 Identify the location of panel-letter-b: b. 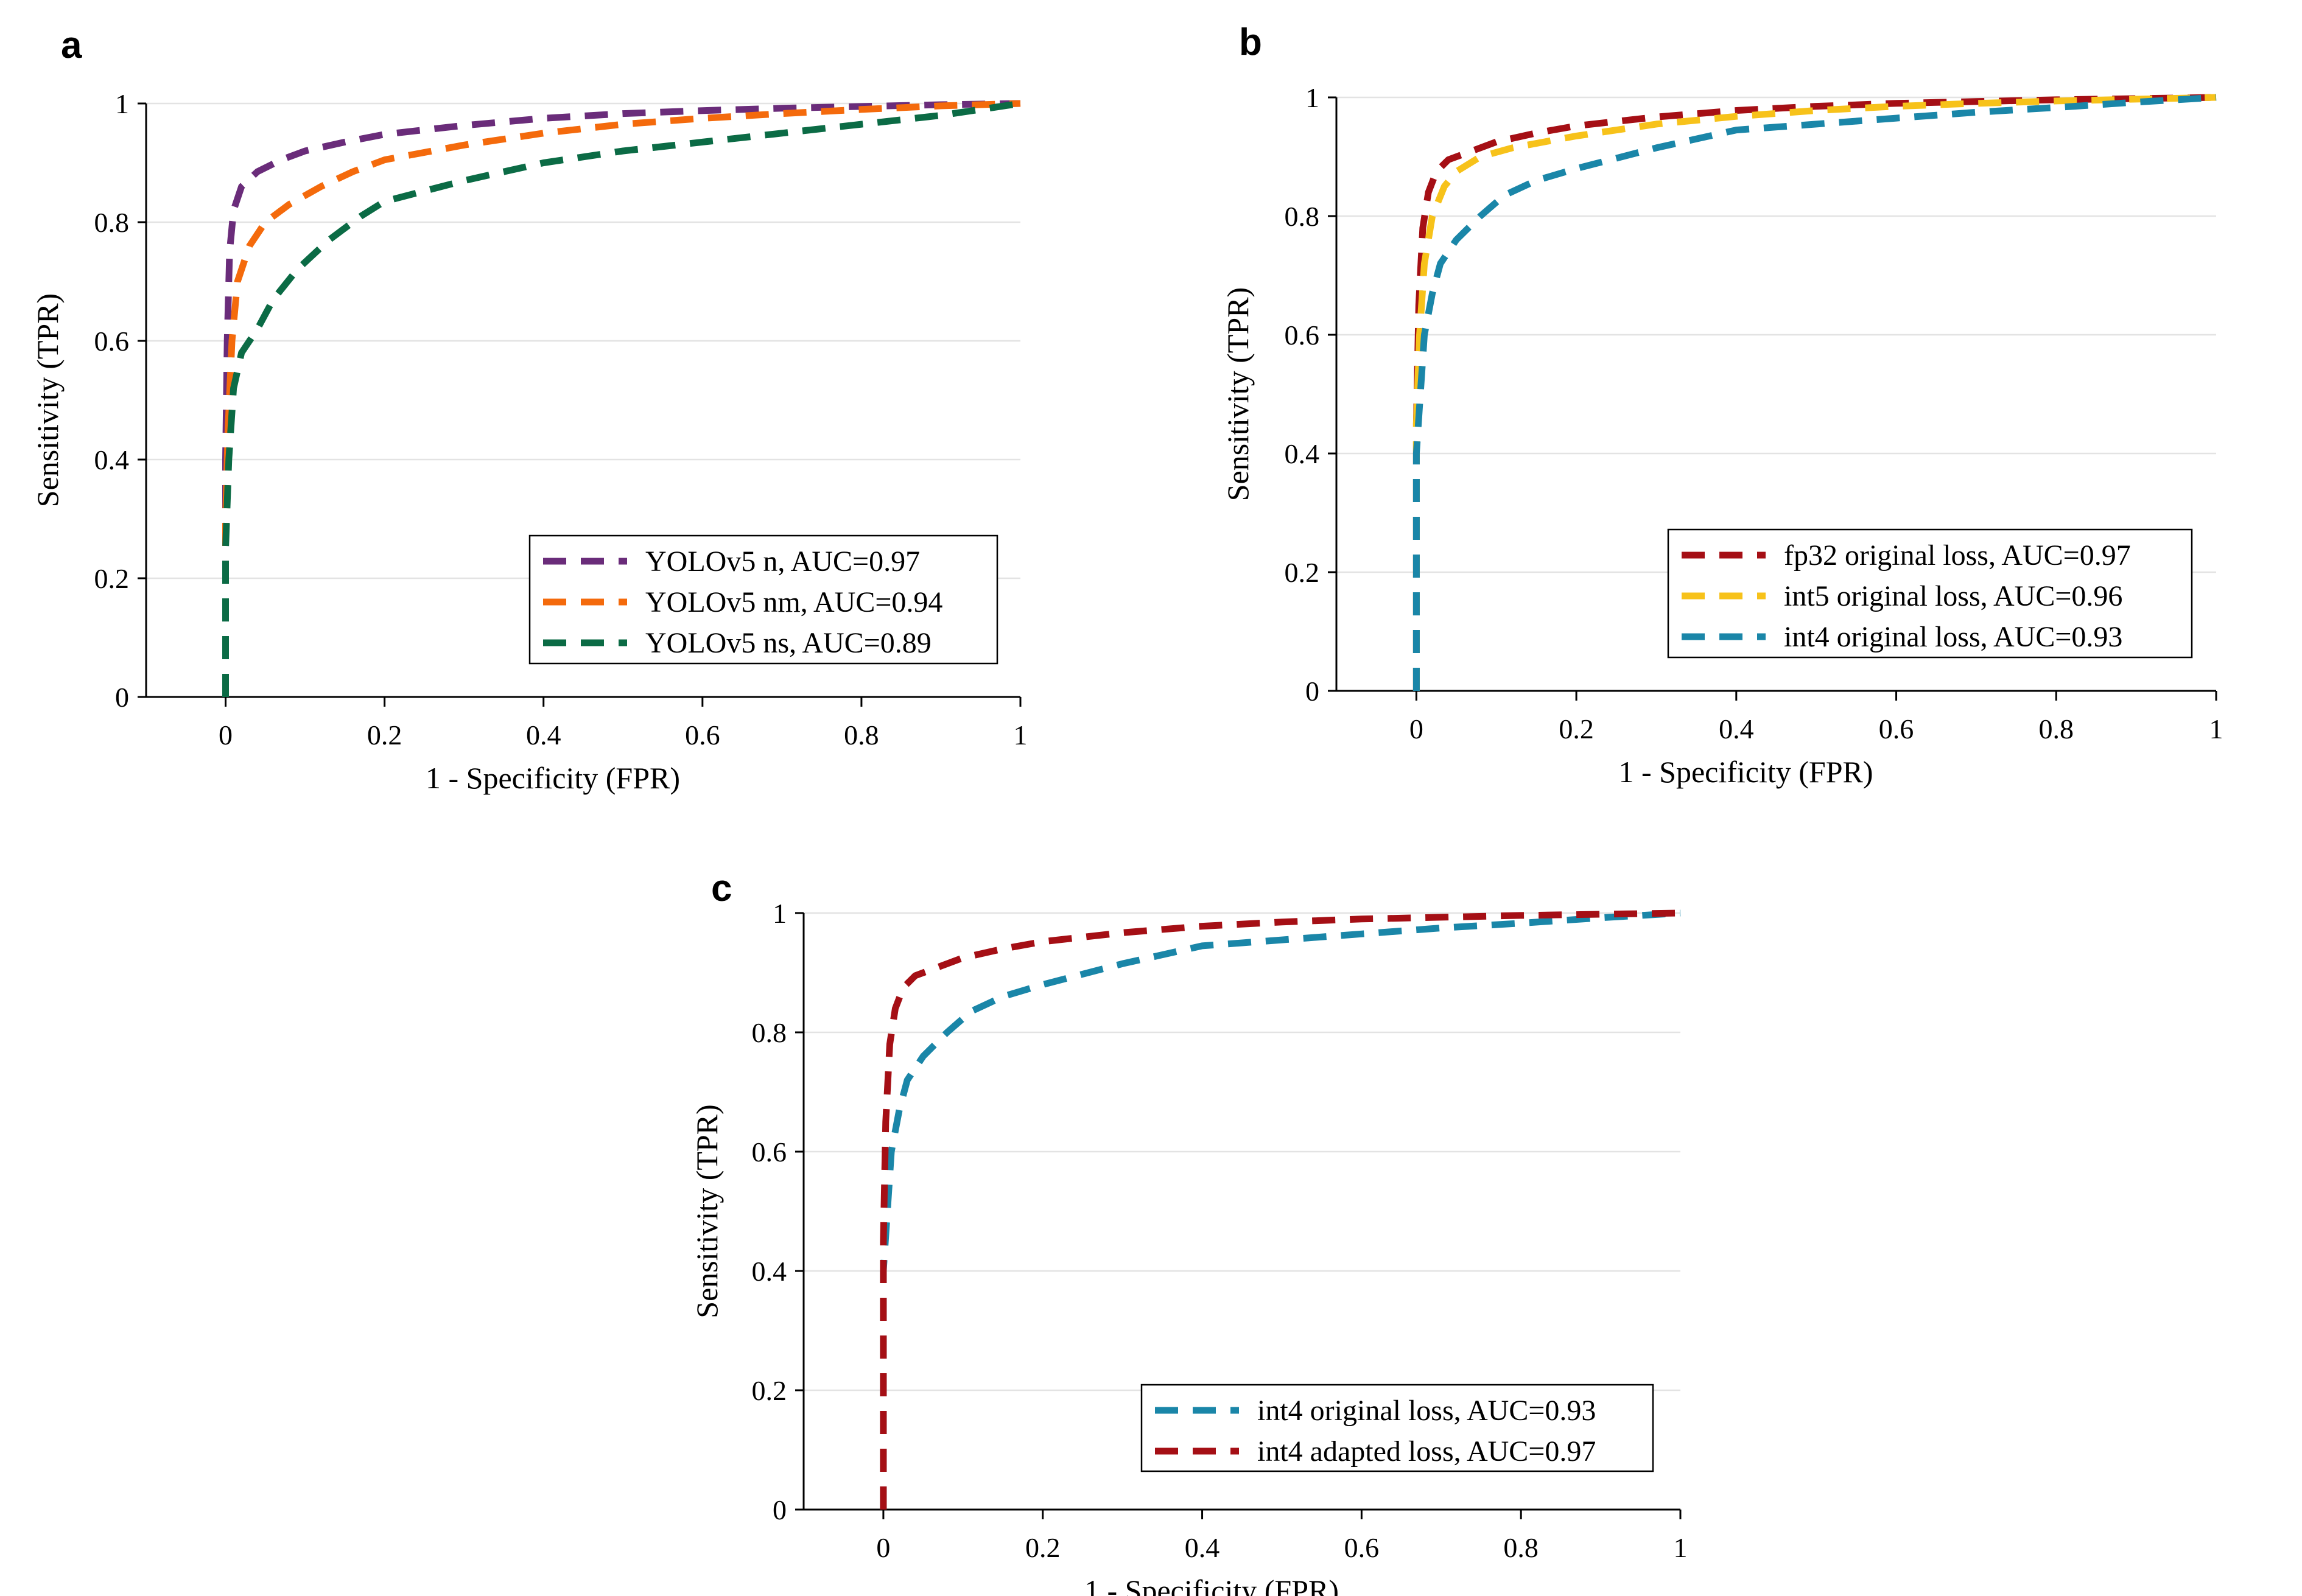
(1251, 42).